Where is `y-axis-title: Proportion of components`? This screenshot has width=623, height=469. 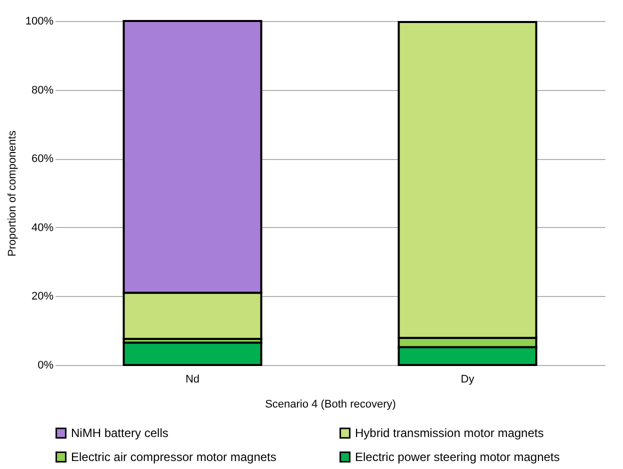 y-axis-title: Proportion of components is located at coordinates (12, 193).